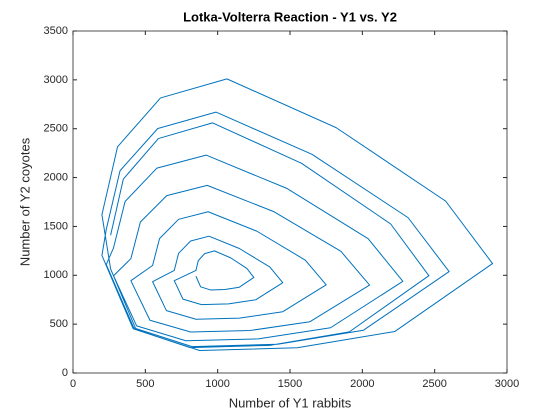 The height and width of the screenshot is (420, 560). I want to click on y-tick-label: 3500, so click(56, 31).